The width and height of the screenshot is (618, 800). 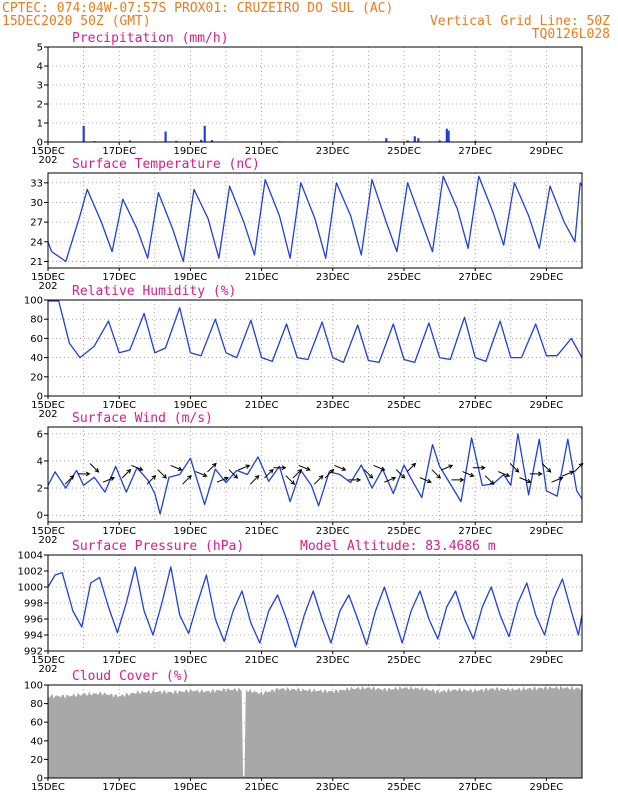 What do you see at coordinates (150, 38) in the screenshot?
I see `panel-title: Precipitation (mm/h)` at bounding box center [150, 38].